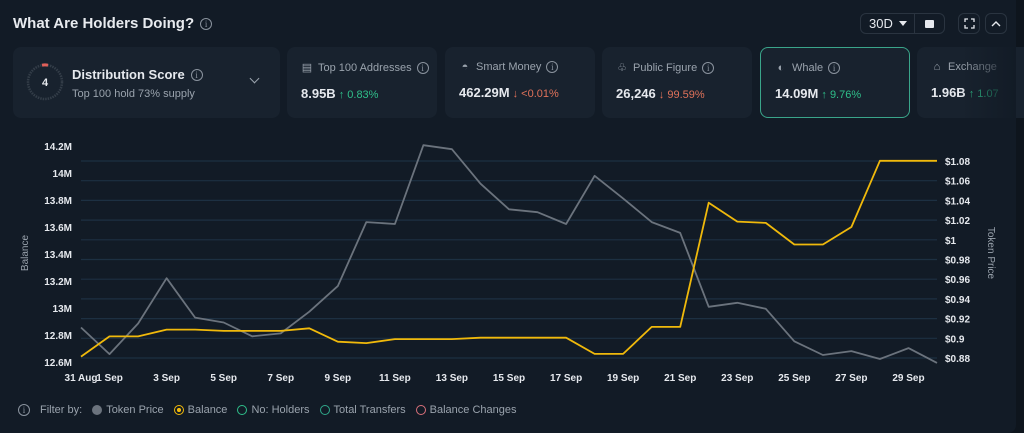  Describe the element at coordinates (62, 309) in the screenshot. I see `y-left-tick: 13M` at that location.